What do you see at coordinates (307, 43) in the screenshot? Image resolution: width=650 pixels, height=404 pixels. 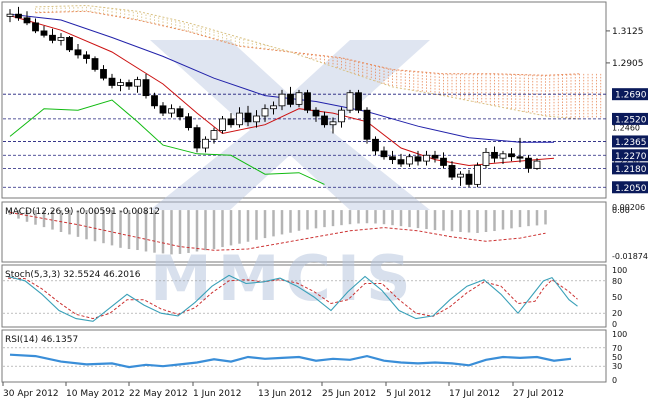 I see `cloud-span-a` at bounding box center [307, 43].